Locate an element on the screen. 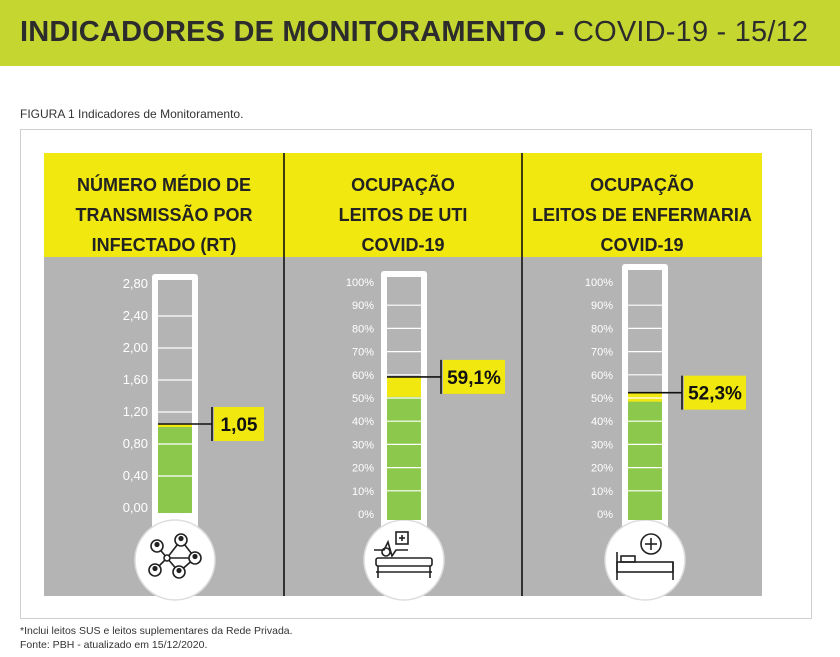 This screenshot has height=657, width=840. bed-pillow is located at coordinates (628, 559).